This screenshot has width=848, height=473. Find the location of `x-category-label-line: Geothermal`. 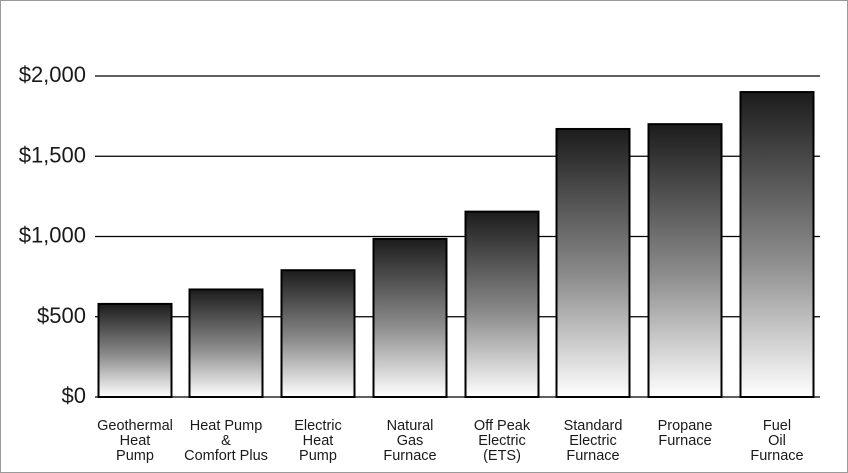

x-category-label-line: Geothermal is located at coordinates (135, 426).